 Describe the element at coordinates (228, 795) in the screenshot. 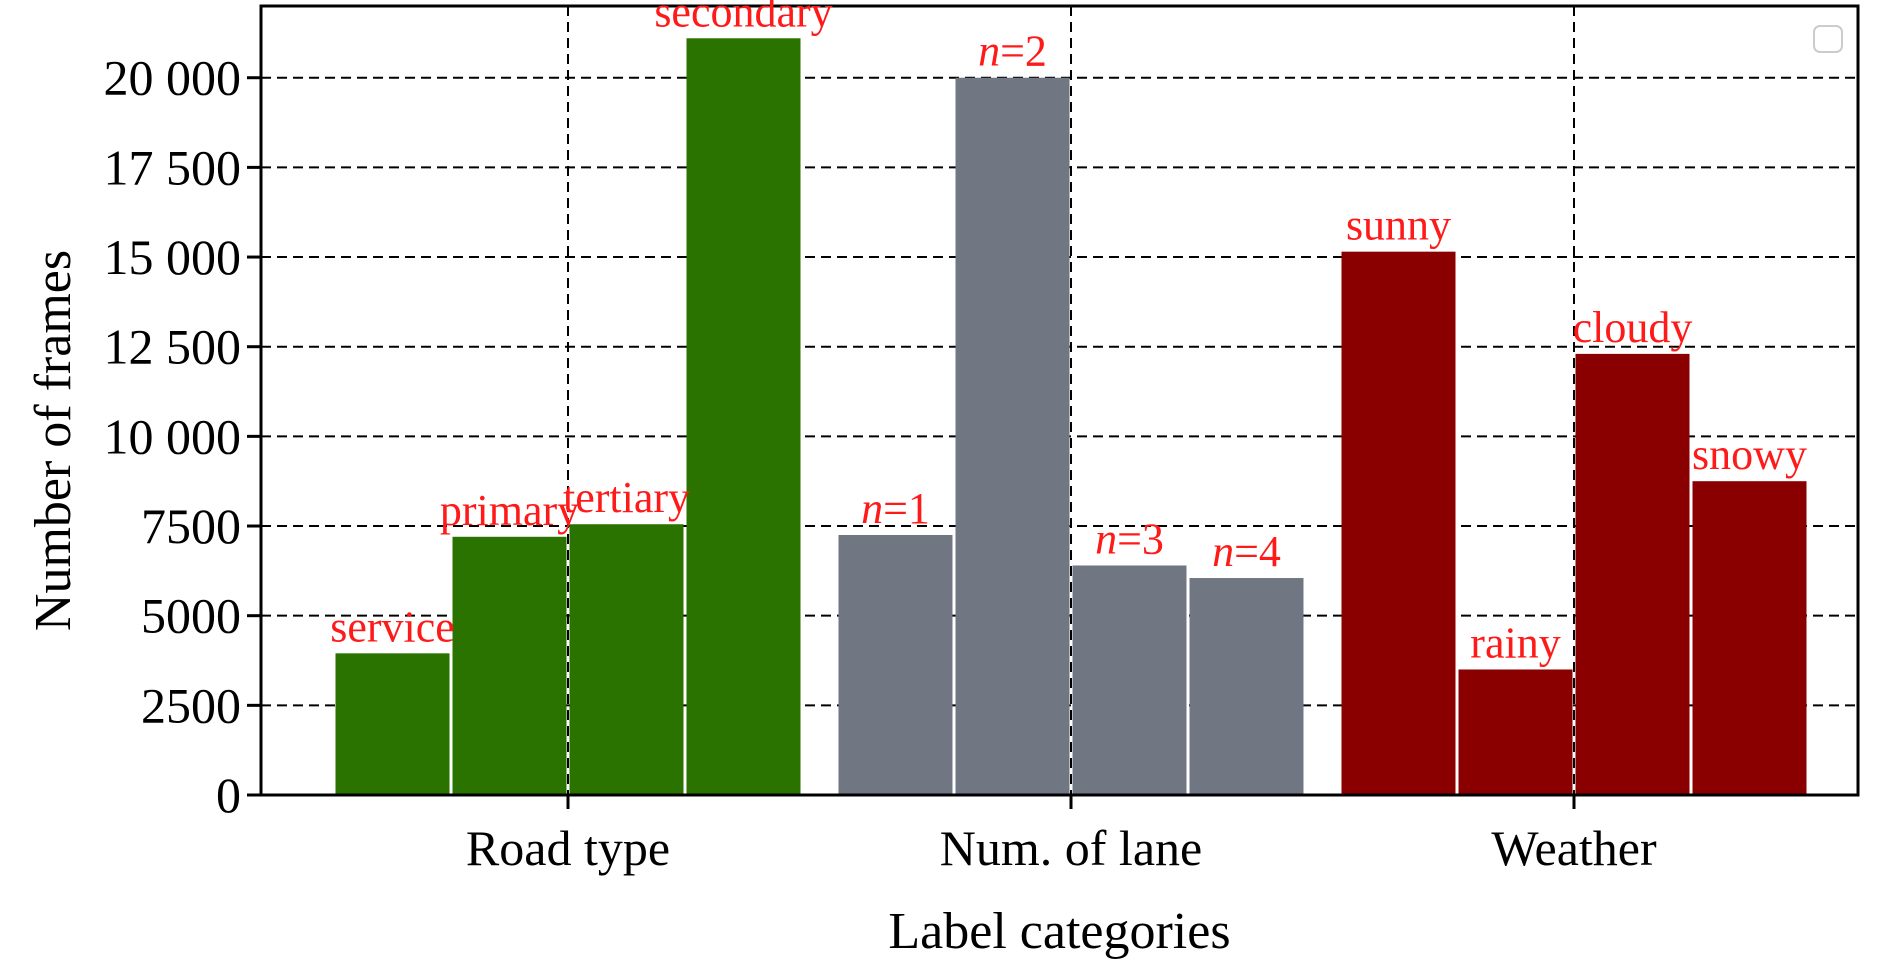

I see `y-tick-label: 0` at that location.